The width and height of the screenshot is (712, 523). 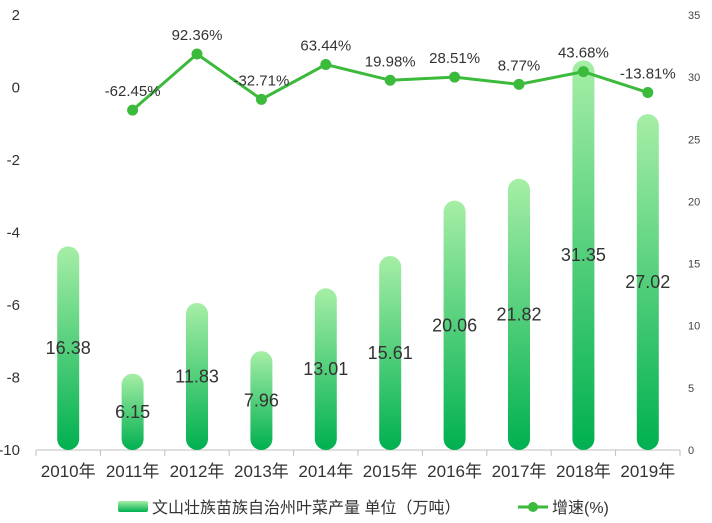 What do you see at coordinates (694, 16) in the screenshot?
I see `y-right-tick-label: 35` at bounding box center [694, 16].